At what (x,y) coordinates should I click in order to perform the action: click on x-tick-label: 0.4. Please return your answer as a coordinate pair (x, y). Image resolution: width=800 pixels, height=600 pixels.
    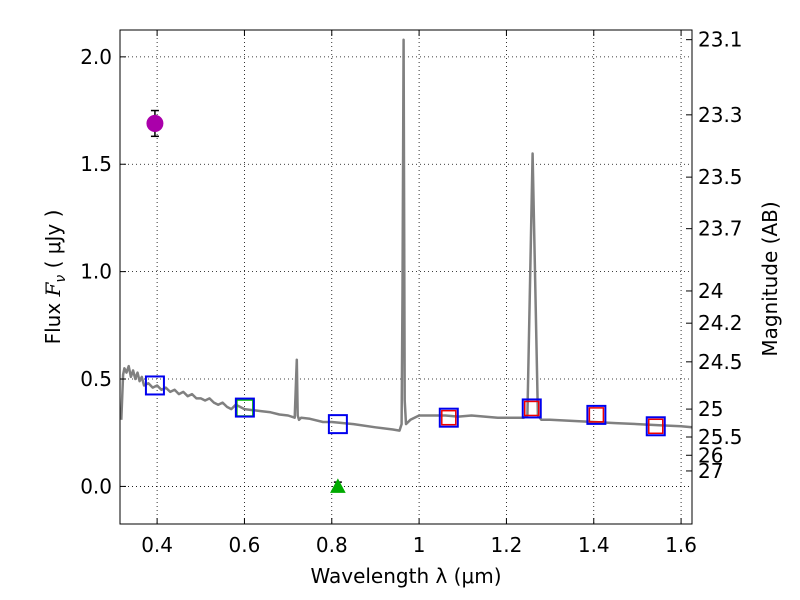
    Looking at the image, I should click on (157, 545).